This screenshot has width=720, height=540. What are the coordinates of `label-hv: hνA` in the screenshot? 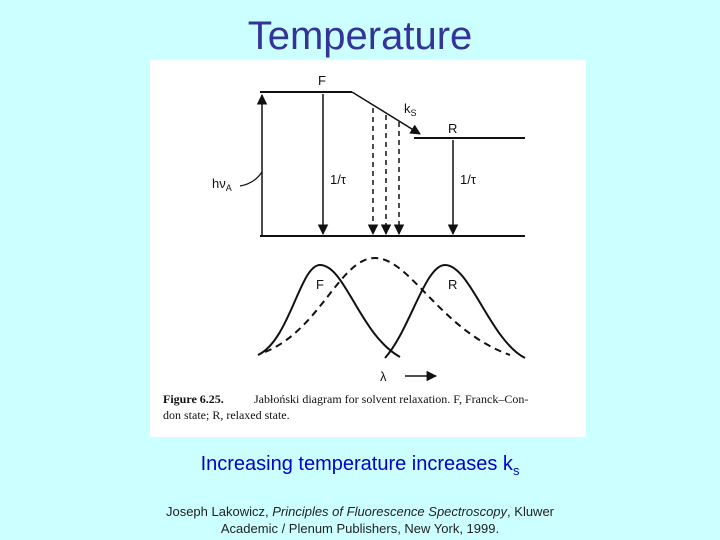 It's located at (222, 184).